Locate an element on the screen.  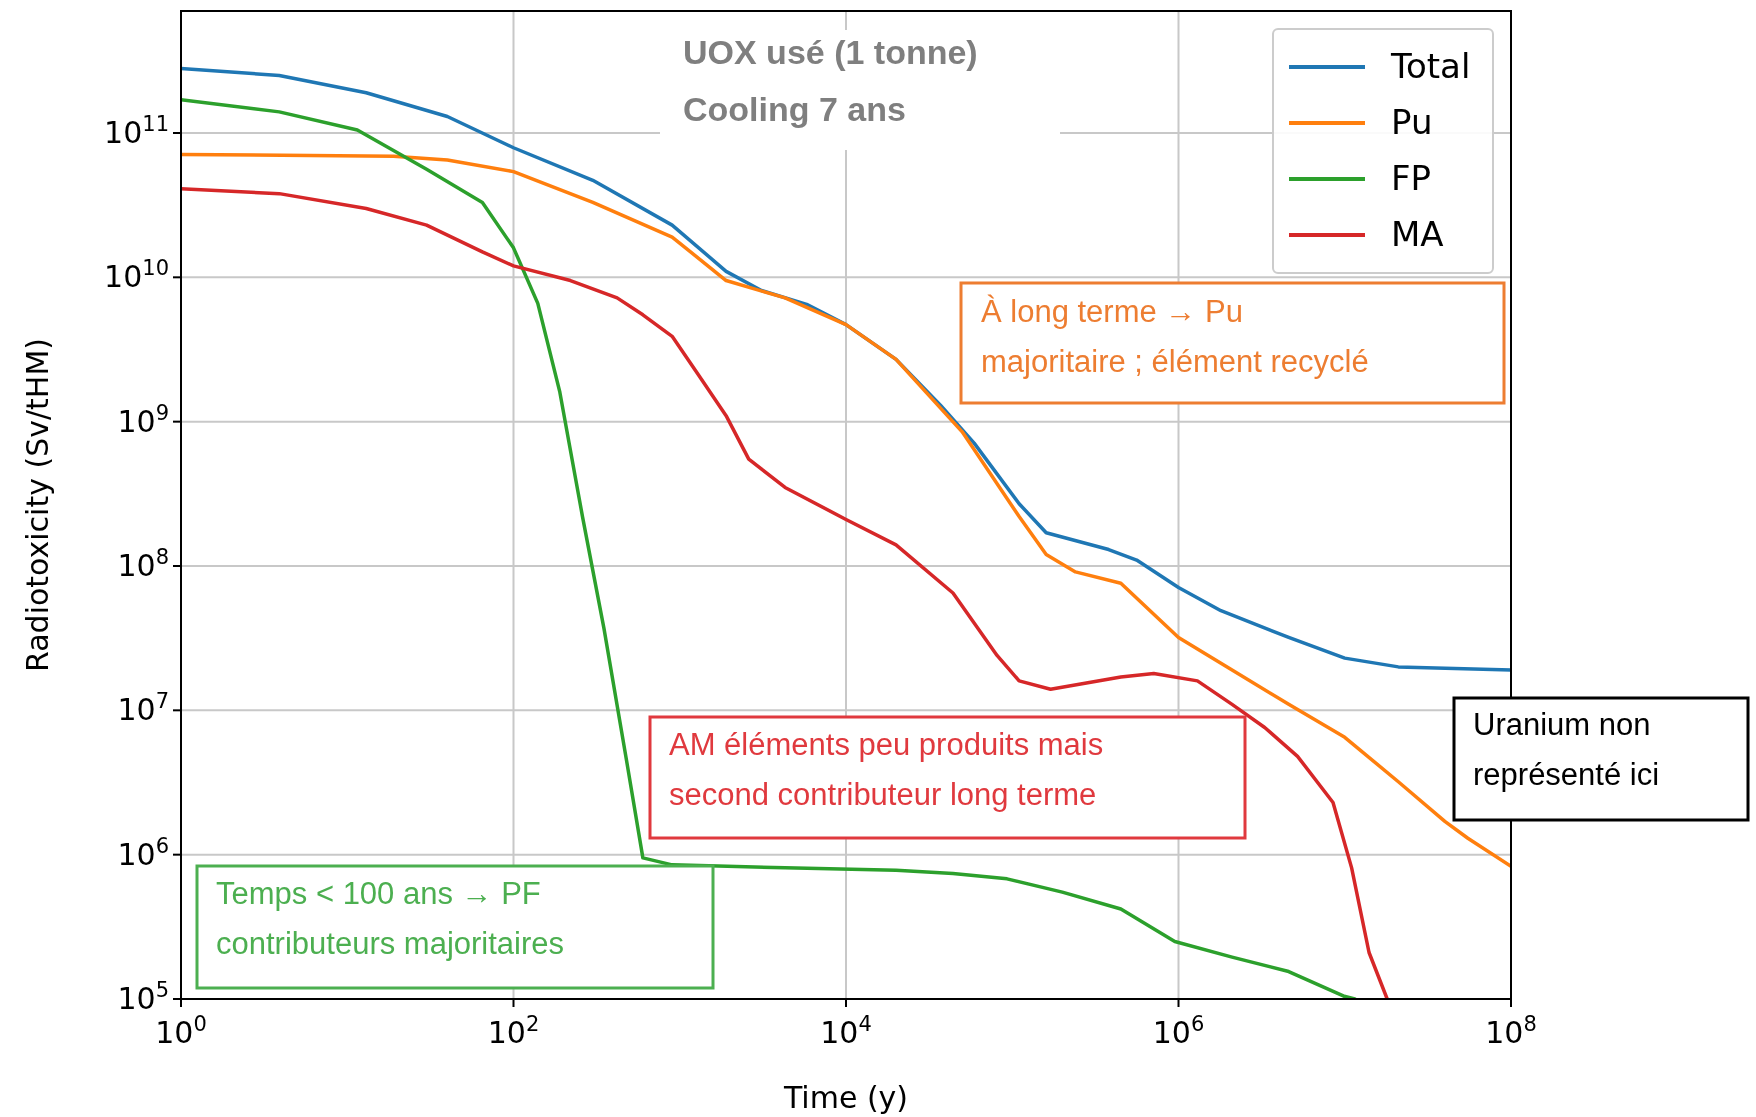
x-tick-label: 10$^{6}$ is located at coordinates (1178, 1031).